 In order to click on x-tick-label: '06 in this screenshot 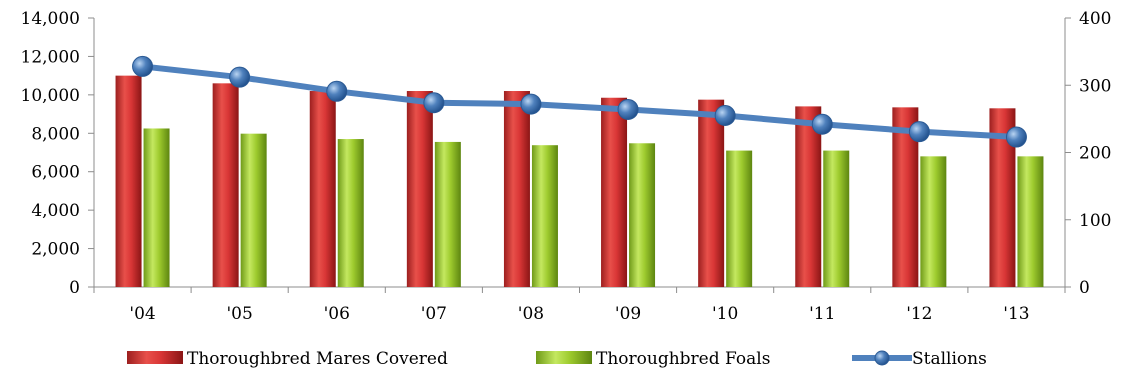, I will do `click(337, 314)`.